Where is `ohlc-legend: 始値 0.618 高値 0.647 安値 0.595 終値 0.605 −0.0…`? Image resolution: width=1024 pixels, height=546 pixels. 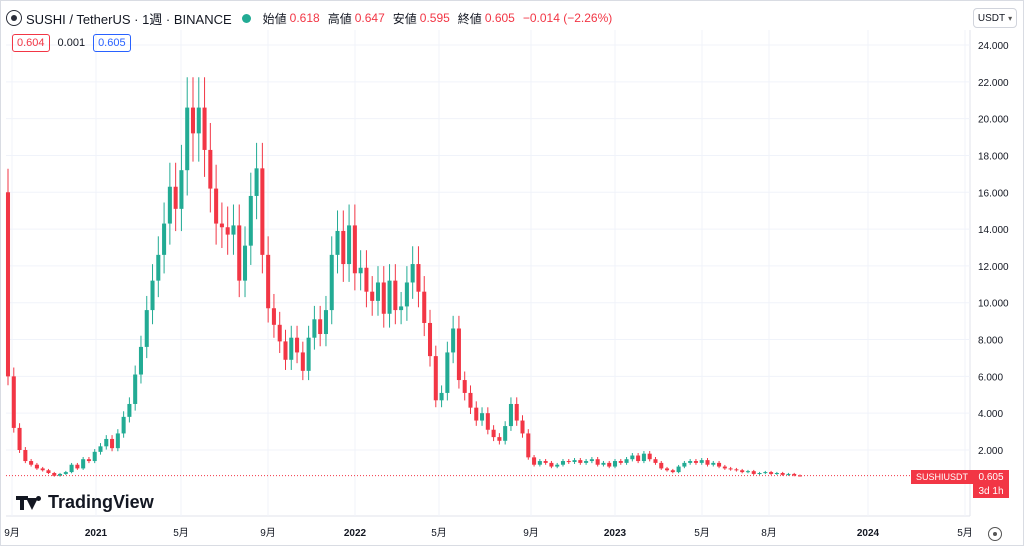 ohlc-legend: 始値 0.618 高値 0.647 安値 0.595 終値 0.605 −0.0… is located at coordinates (440, 18).